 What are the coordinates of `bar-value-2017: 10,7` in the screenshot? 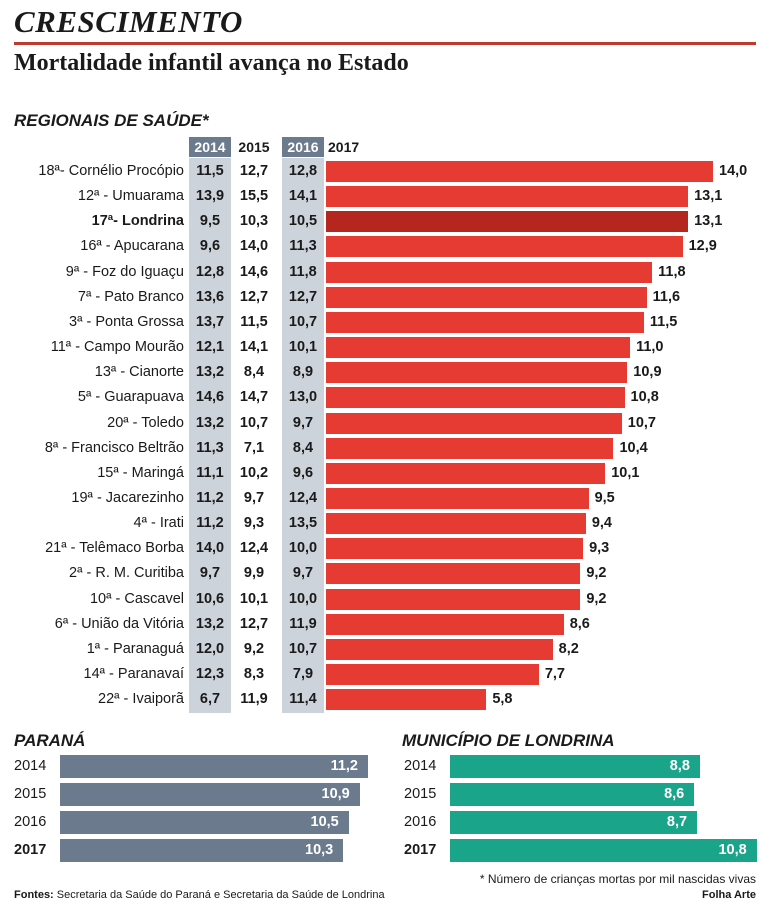 It's located at (641, 422).